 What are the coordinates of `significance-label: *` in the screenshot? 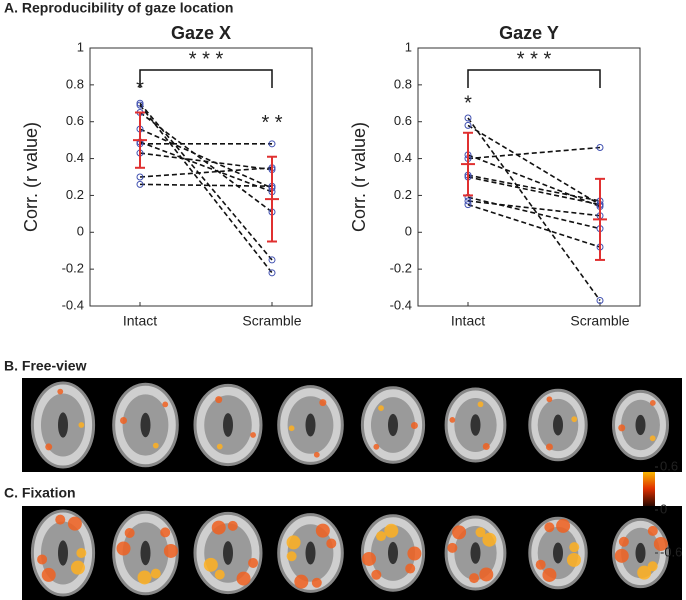 It's located at (468, 103).